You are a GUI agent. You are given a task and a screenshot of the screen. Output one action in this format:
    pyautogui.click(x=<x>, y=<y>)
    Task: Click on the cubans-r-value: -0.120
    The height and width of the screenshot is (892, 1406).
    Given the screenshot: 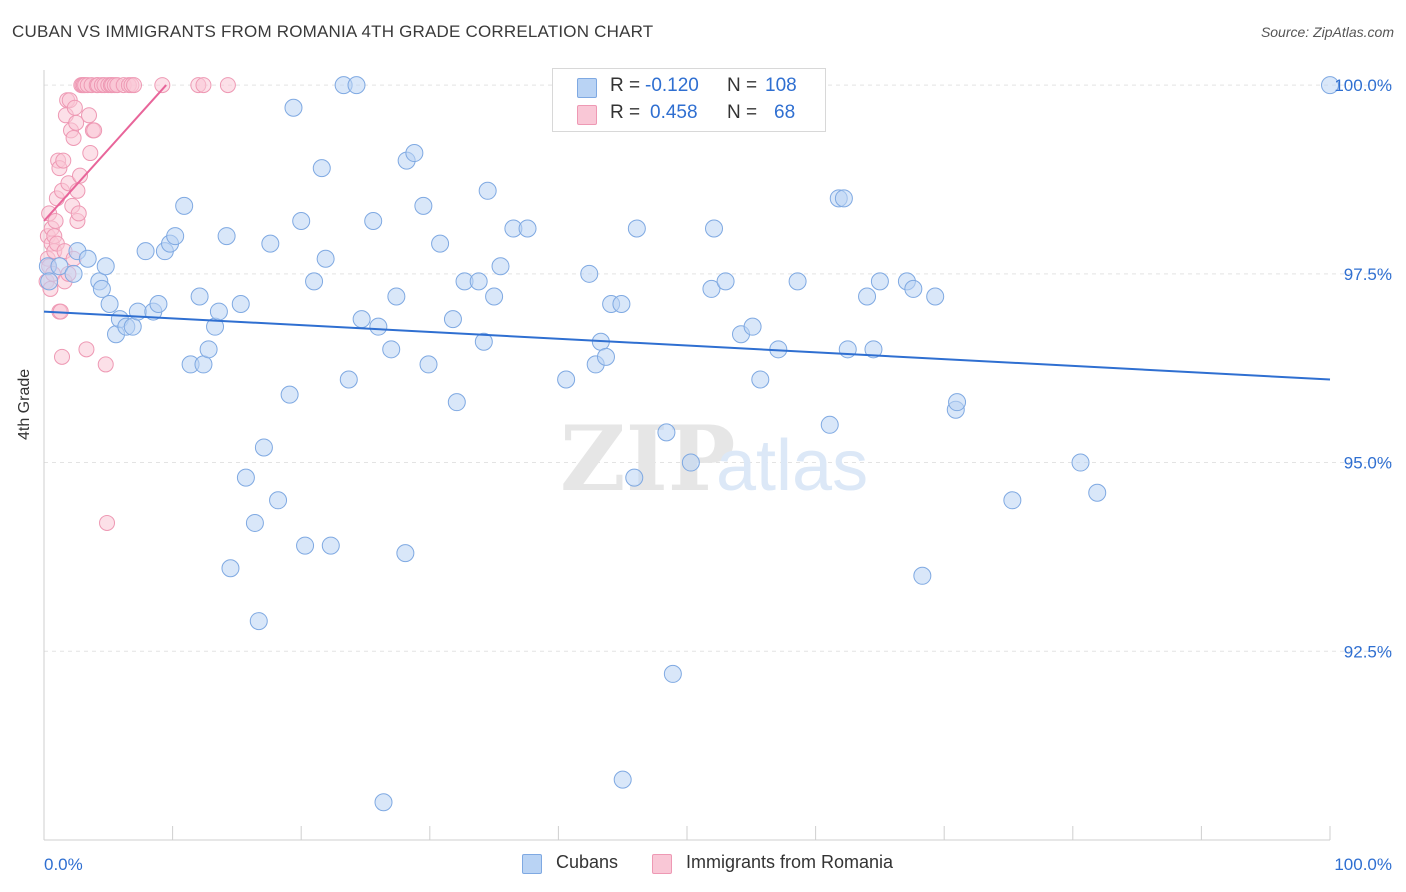 What is the action you would take?
    pyautogui.click(x=672, y=85)
    